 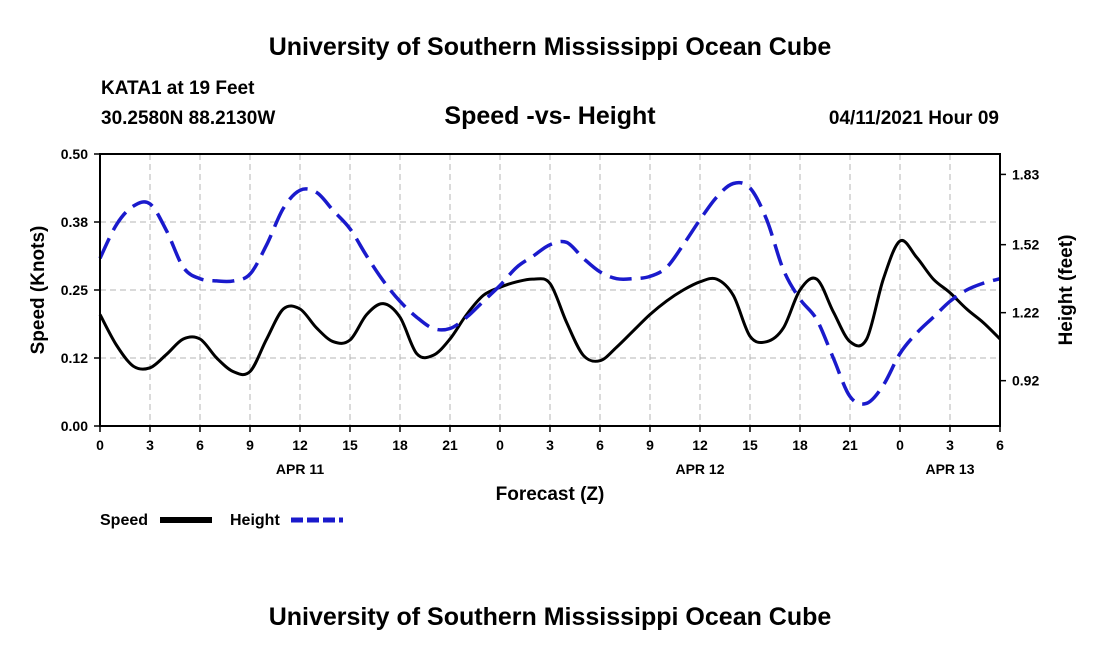 What do you see at coordinates (188, 118) in the screenshot?
I see `station-coords: 30.2580N 88.2130W` at bounding box center [188, 118].